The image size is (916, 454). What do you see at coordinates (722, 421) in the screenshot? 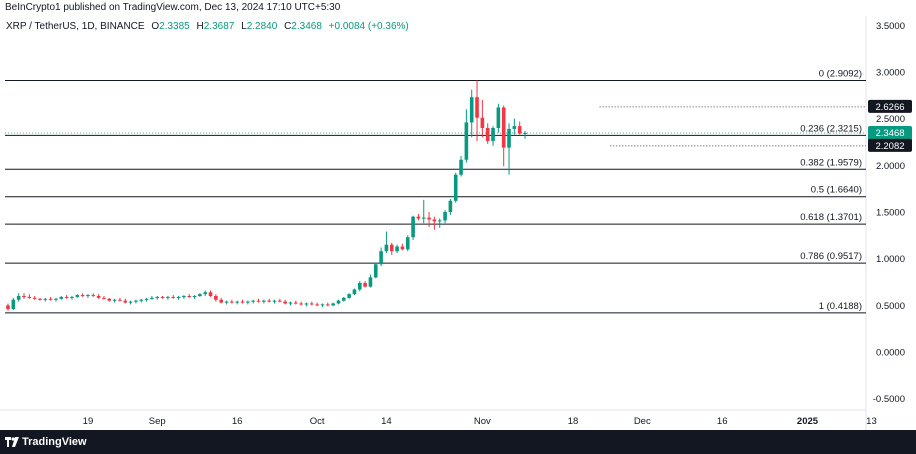
I see `x-tick-label: 16` at bounding box center [722, 421].